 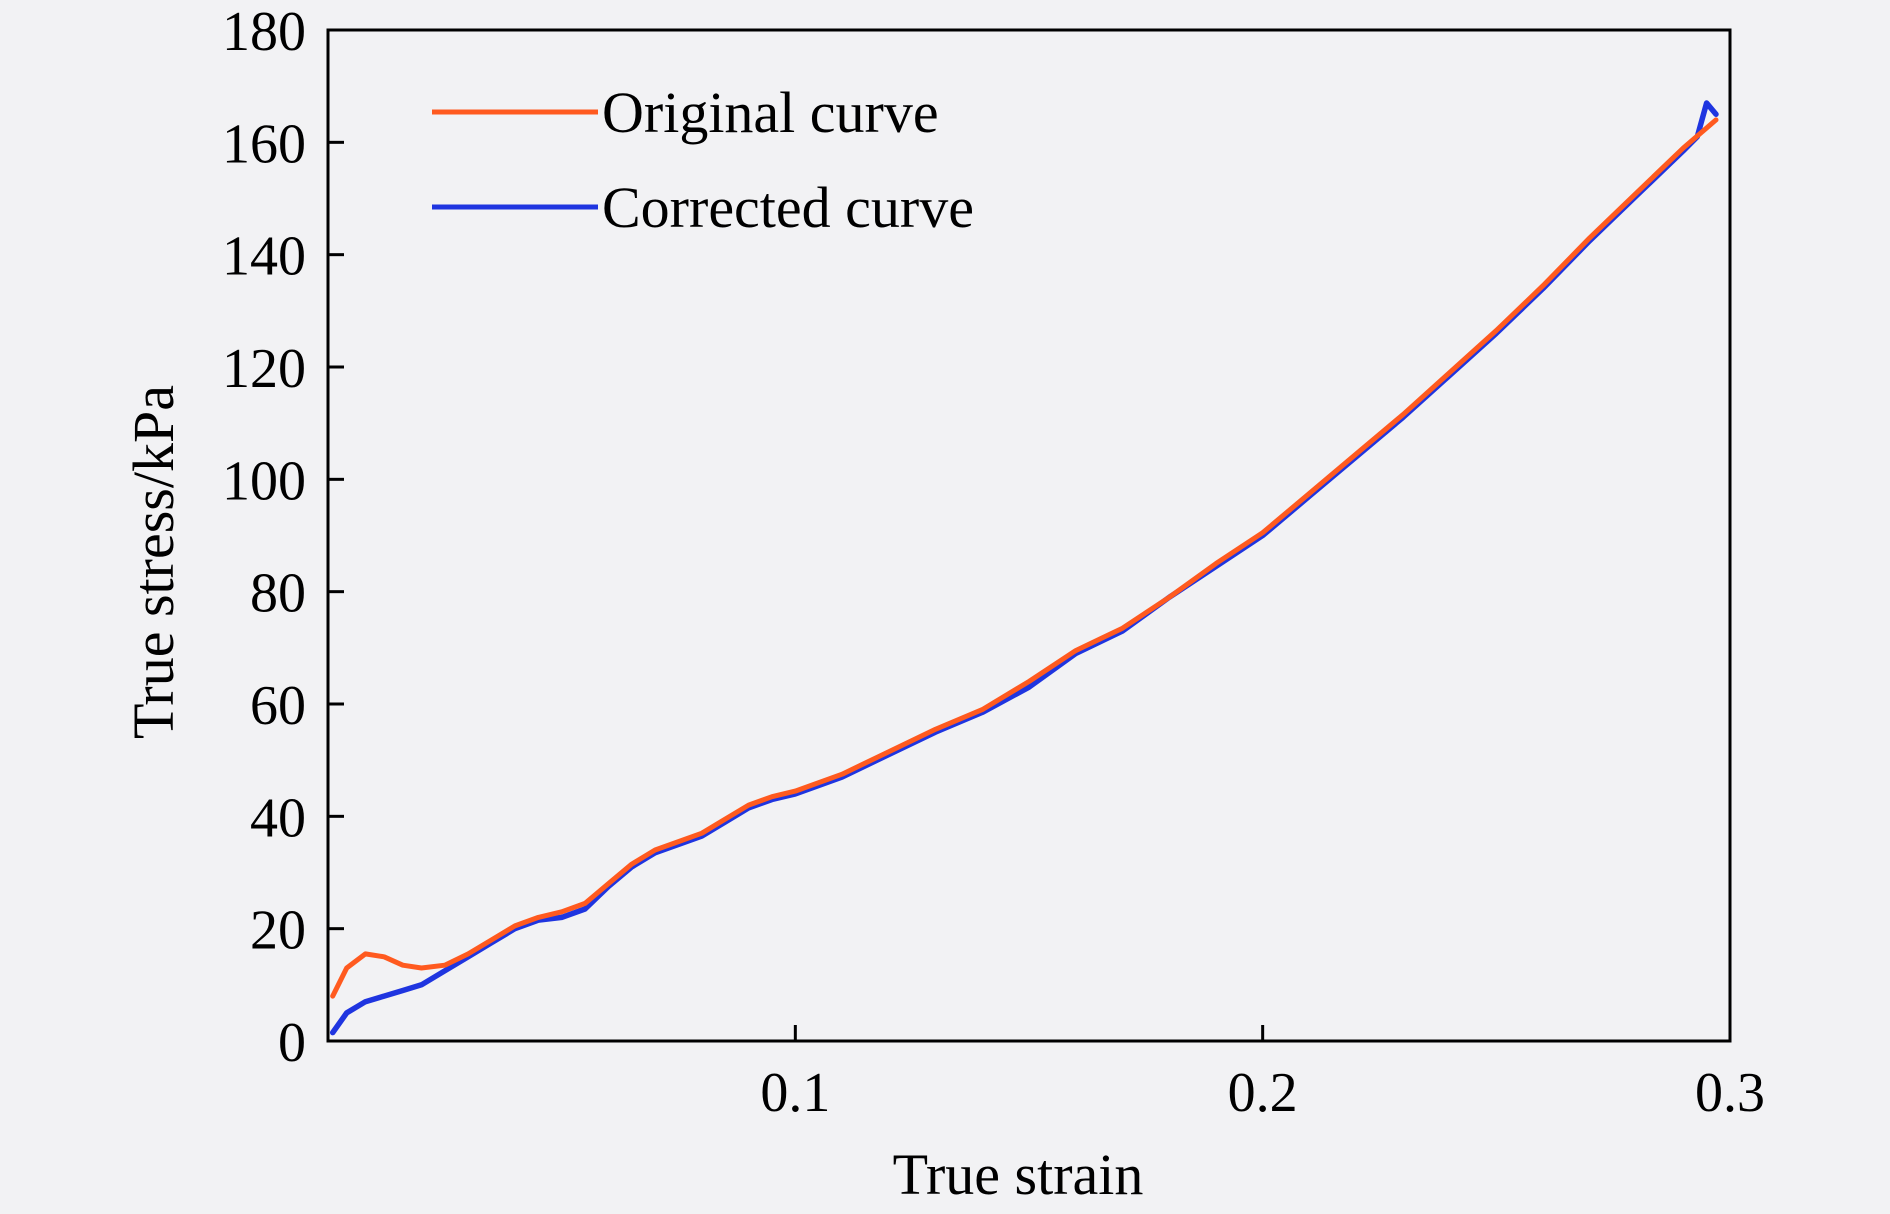 I want to click on y-tick-label: 160, so click(x=264, y=144).